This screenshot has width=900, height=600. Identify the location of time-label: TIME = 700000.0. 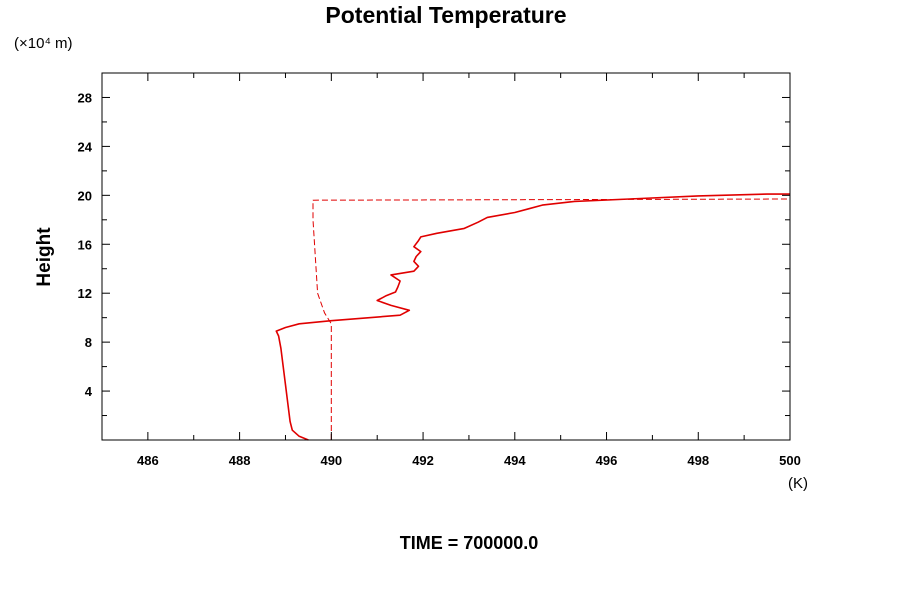
(469, 543).